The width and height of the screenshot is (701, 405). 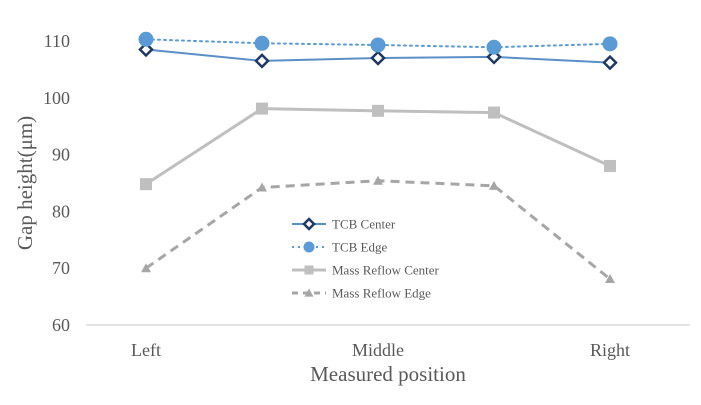 What do you see at coordinates (386, 270) in the screenshot?
I see `legend-label: Mass Reflow Center` at bounding box center [386, 270].